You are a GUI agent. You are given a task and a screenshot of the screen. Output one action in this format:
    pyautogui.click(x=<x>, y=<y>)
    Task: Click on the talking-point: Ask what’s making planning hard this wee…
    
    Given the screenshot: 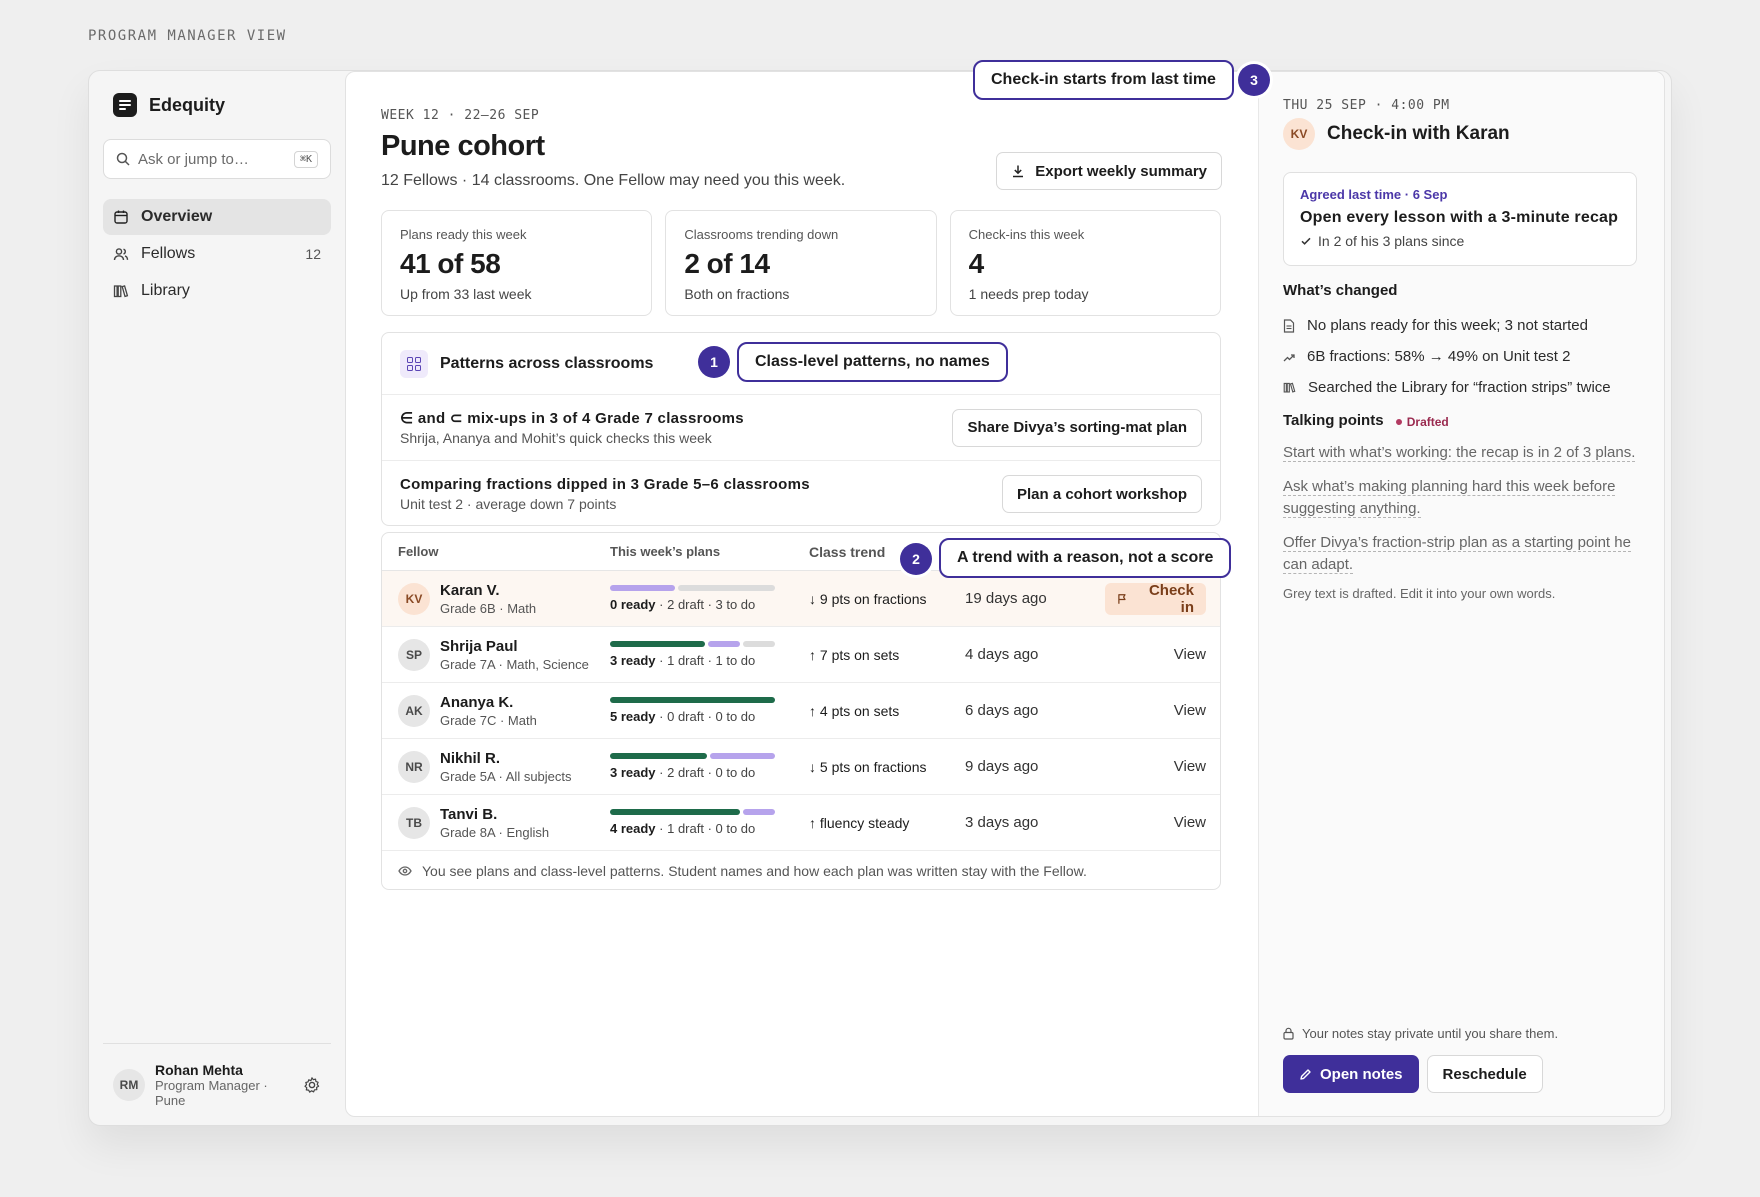 What is the action you would take?
    pyautogui.click(x=1463, y=498)
    